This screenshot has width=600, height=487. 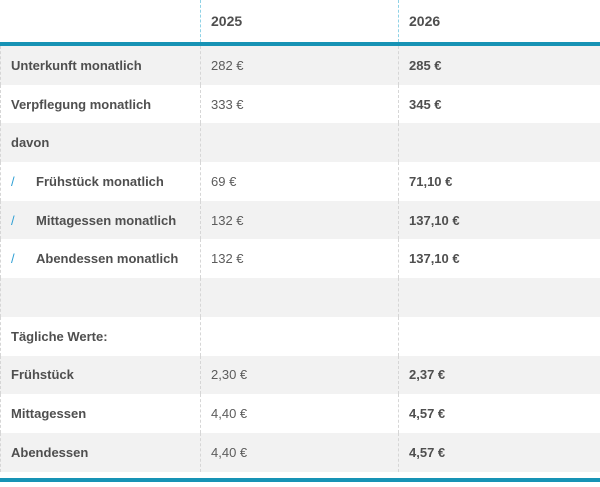 I want to click on table-row: Mittagessen 4,40 € 4,57 €, so click(x=300, y=413).